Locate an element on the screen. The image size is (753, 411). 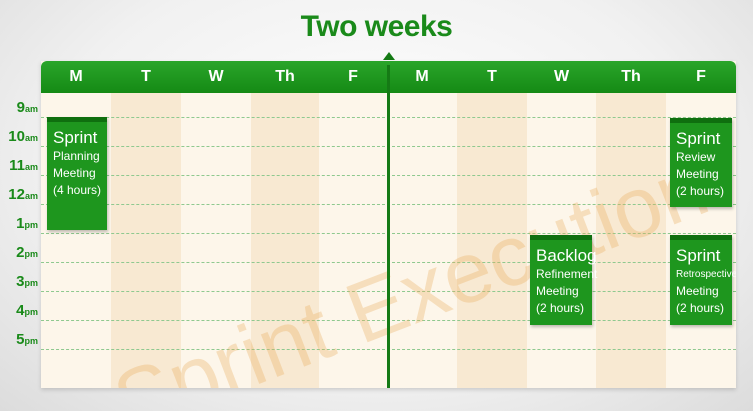
time-label: 5pm is located at coordinates (27, 339).